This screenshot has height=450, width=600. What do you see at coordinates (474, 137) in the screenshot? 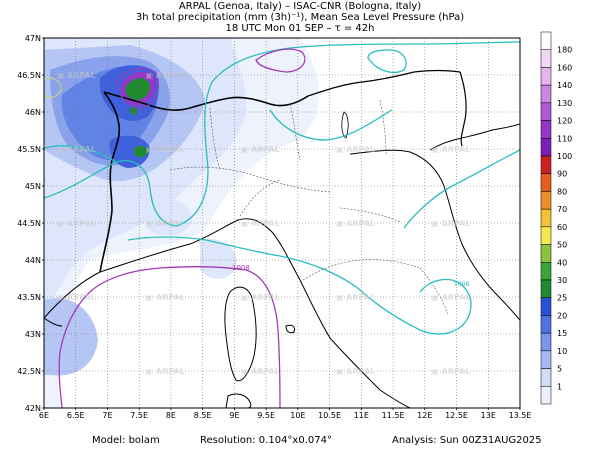
I see `coastline-adriatic-north` at bounding box center [474, 137].